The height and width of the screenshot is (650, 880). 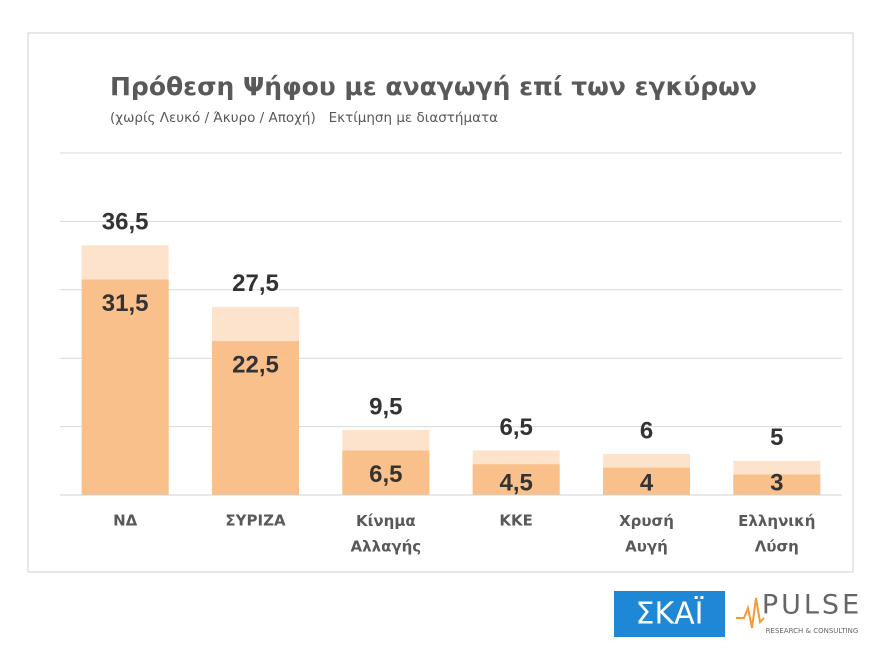 I want to click on lower-value-label: 6,5, so click(x=385, y=474).